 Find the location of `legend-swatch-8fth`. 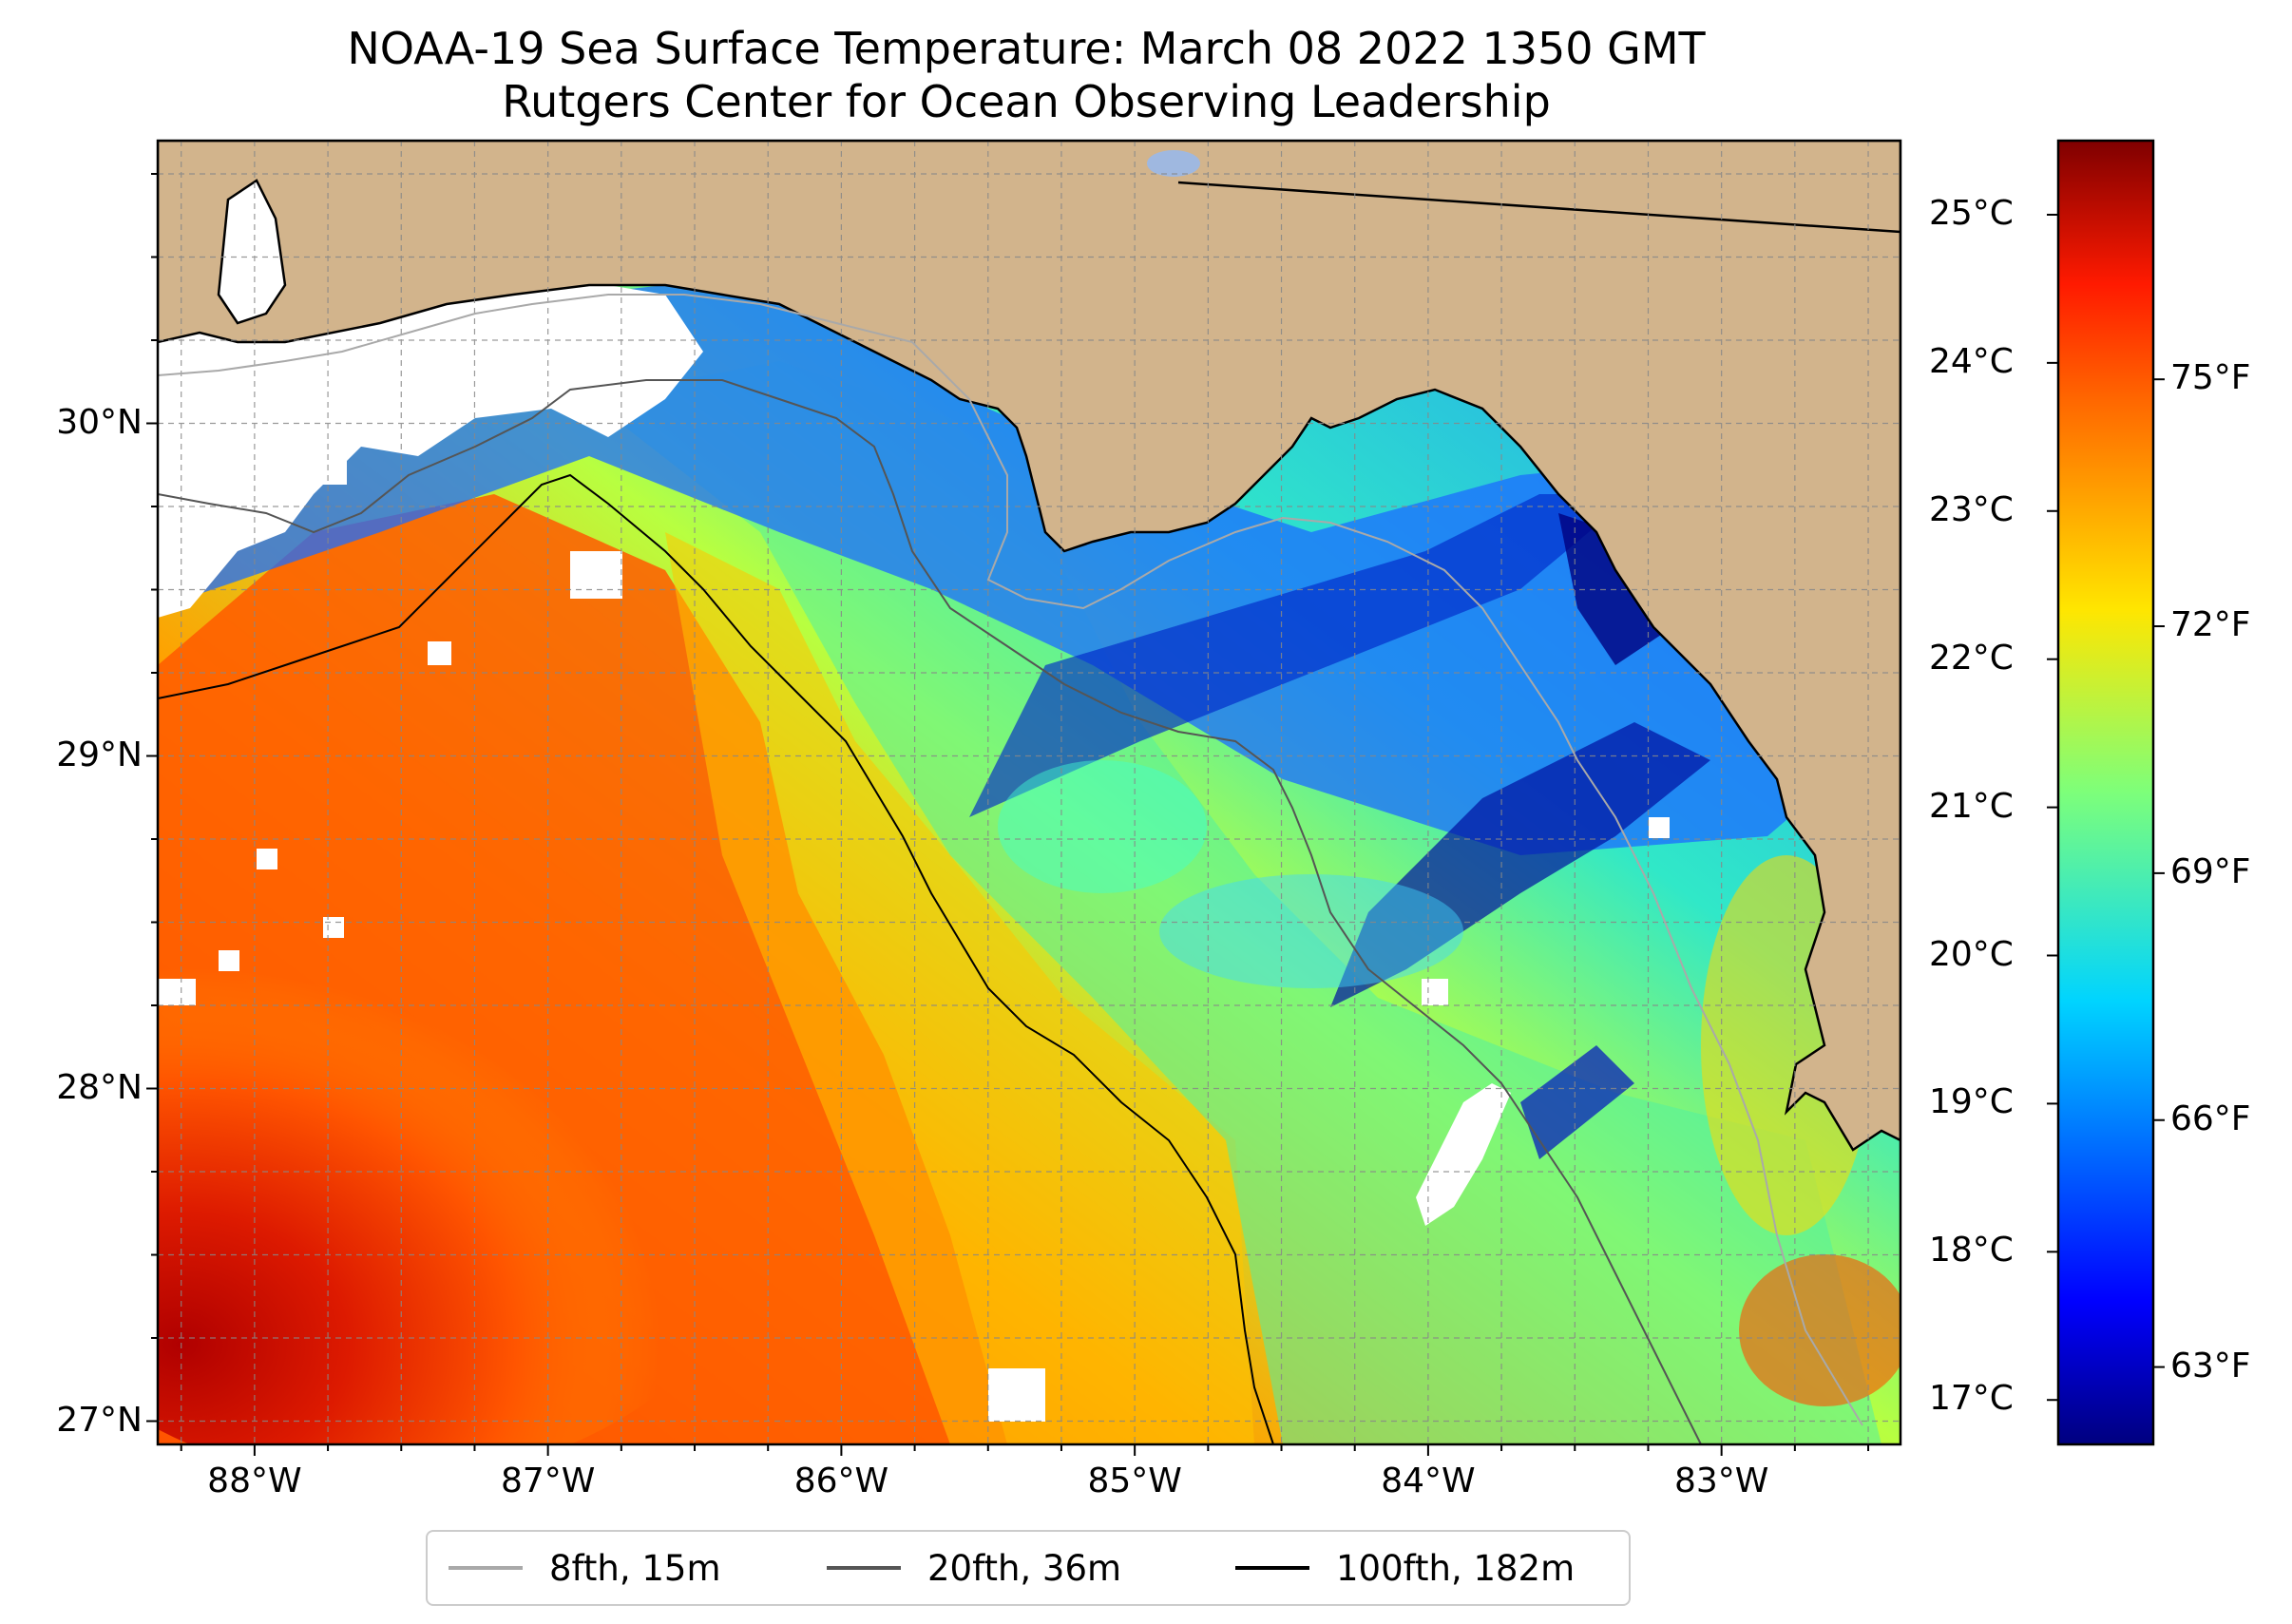

legend-swatch-8fth is located at coordinates (486, 1568).